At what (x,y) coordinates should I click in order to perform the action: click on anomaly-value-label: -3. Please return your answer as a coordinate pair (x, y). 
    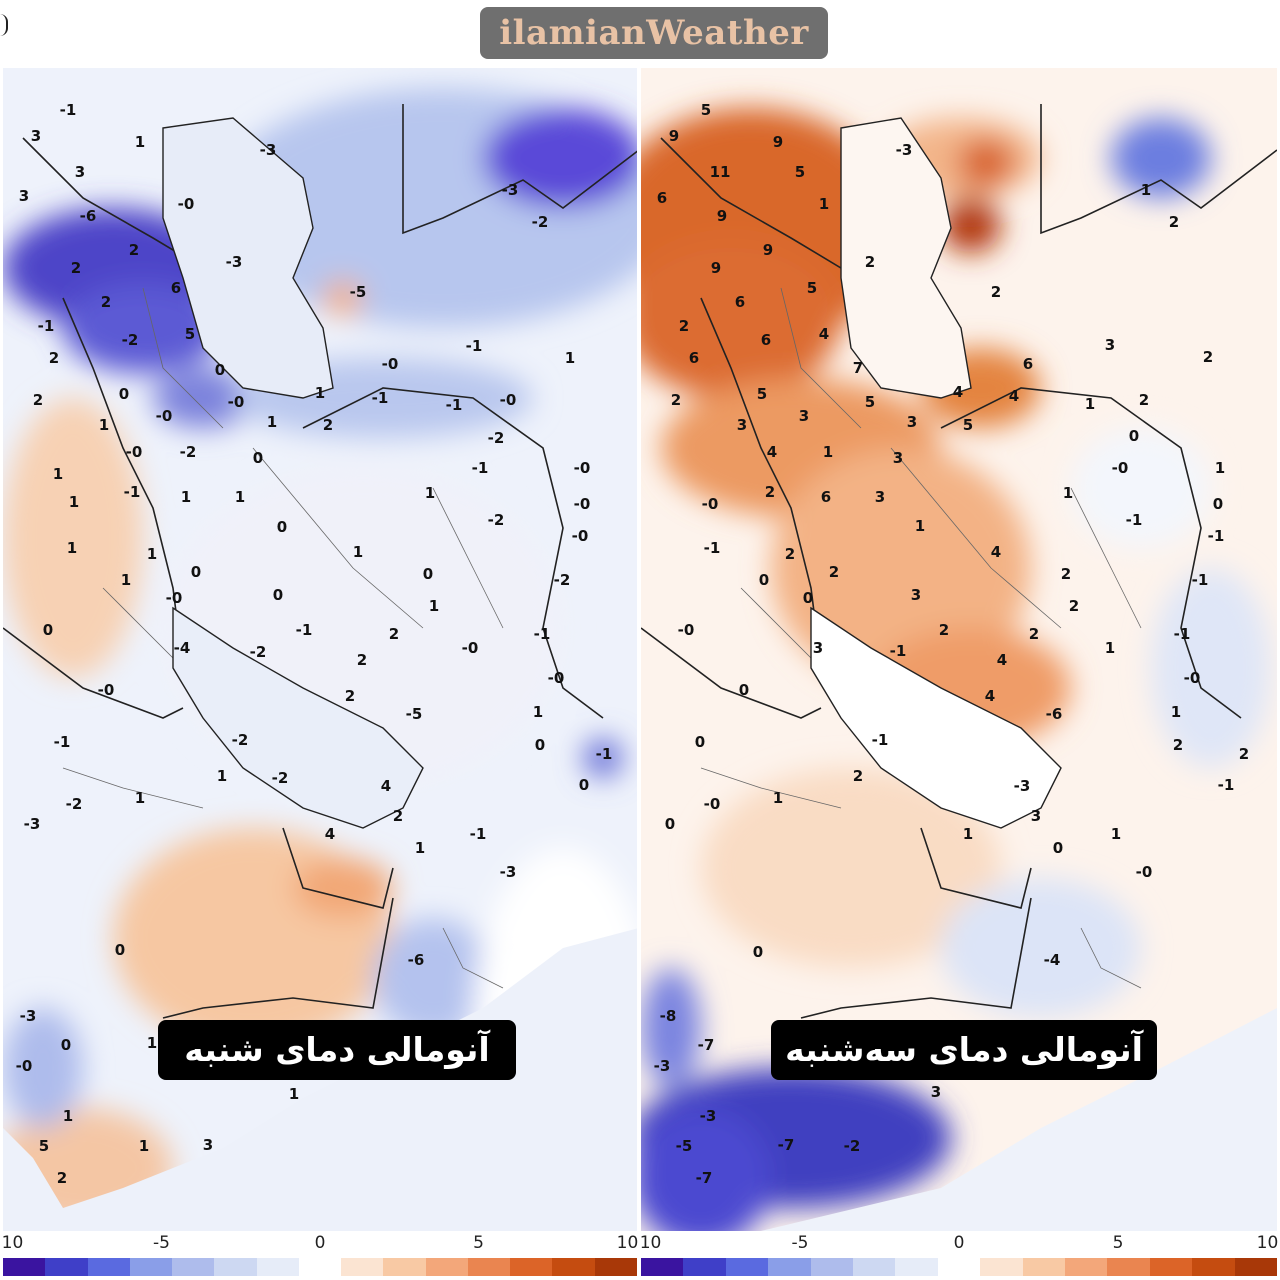
    Looking at the image, I should click on (708, 1116).